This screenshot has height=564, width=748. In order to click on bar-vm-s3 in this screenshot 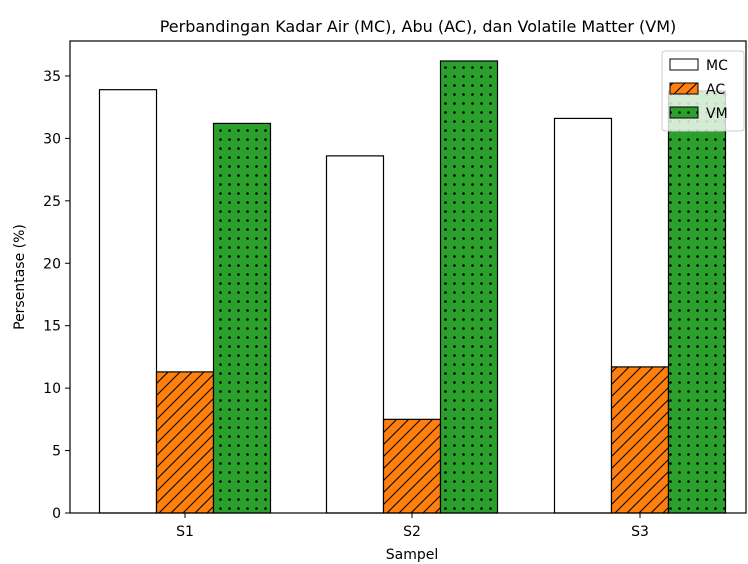, I will do `click(697, 302)`.